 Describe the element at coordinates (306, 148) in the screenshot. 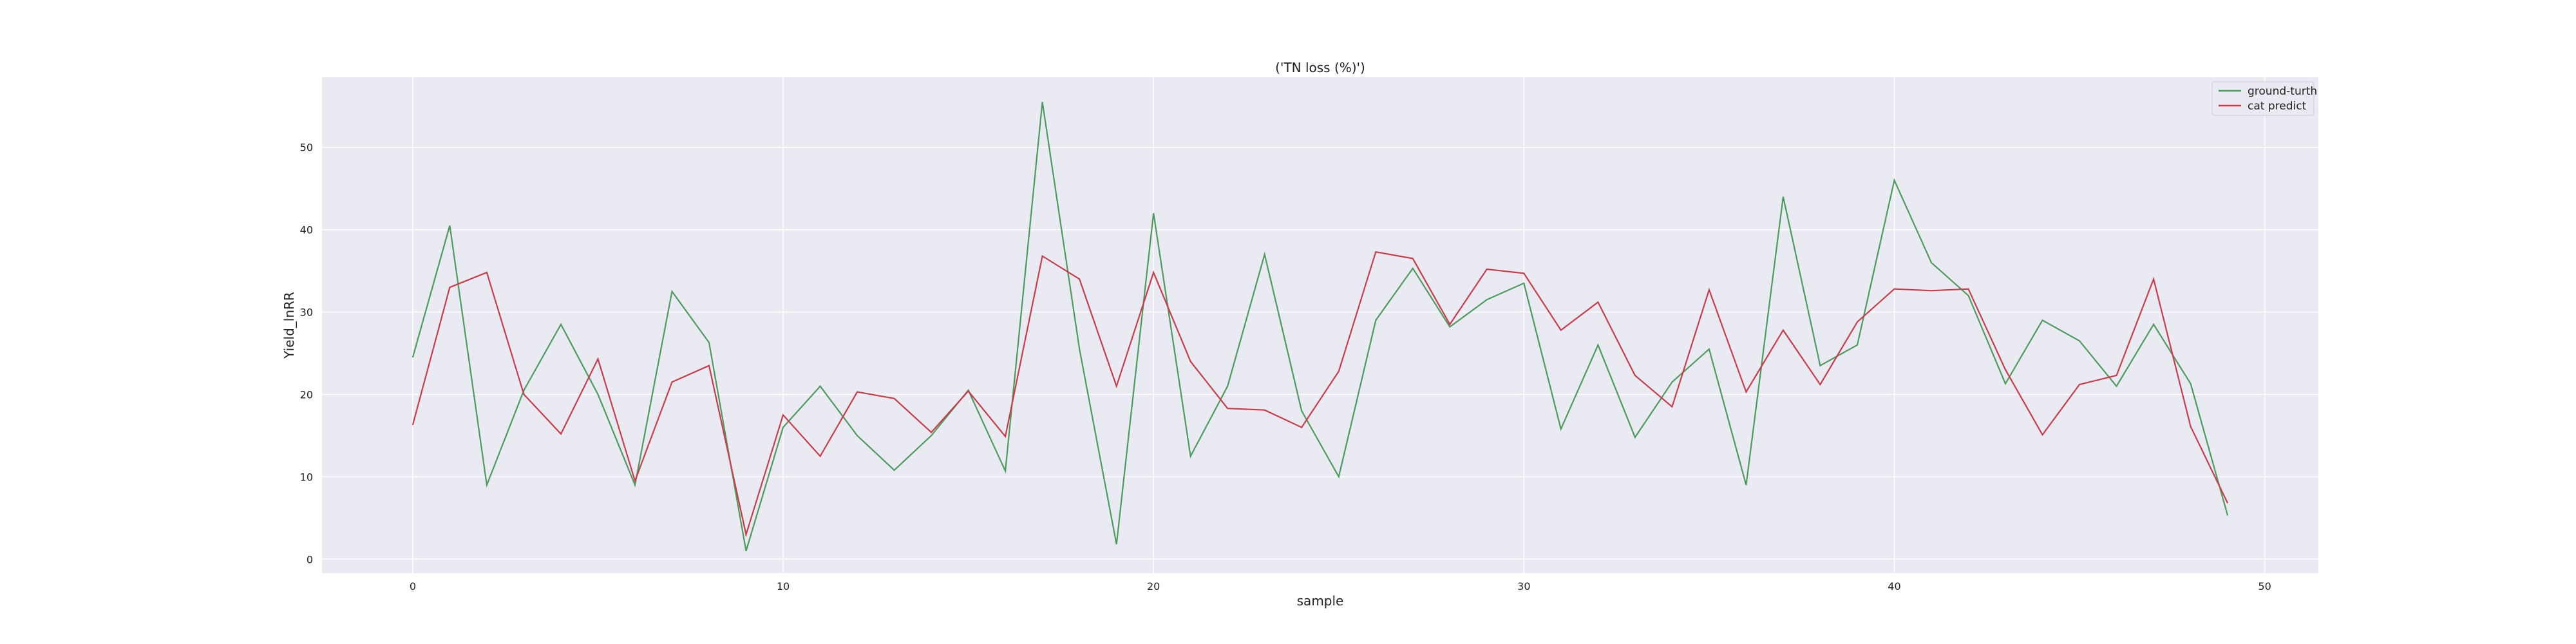

I see `y-tick-label: 50` at that location.